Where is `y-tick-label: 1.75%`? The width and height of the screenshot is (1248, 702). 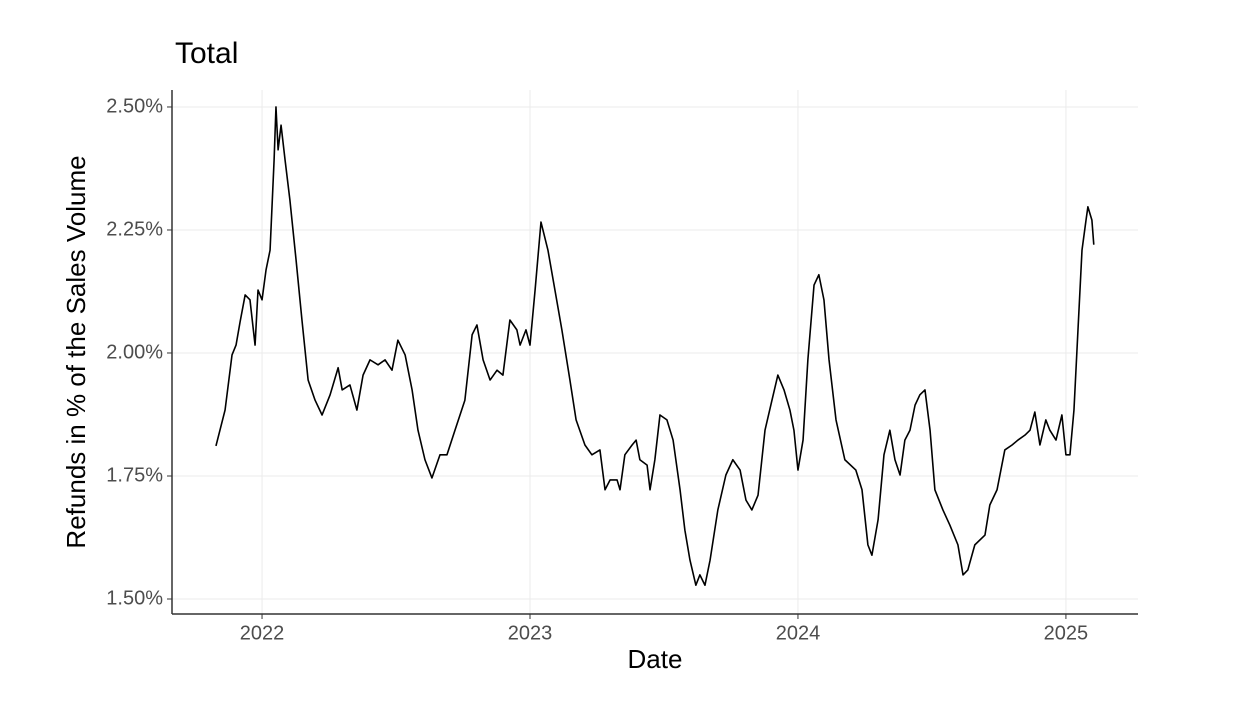
y-tick-label: 1.75% is located at coordinates (134, 475).